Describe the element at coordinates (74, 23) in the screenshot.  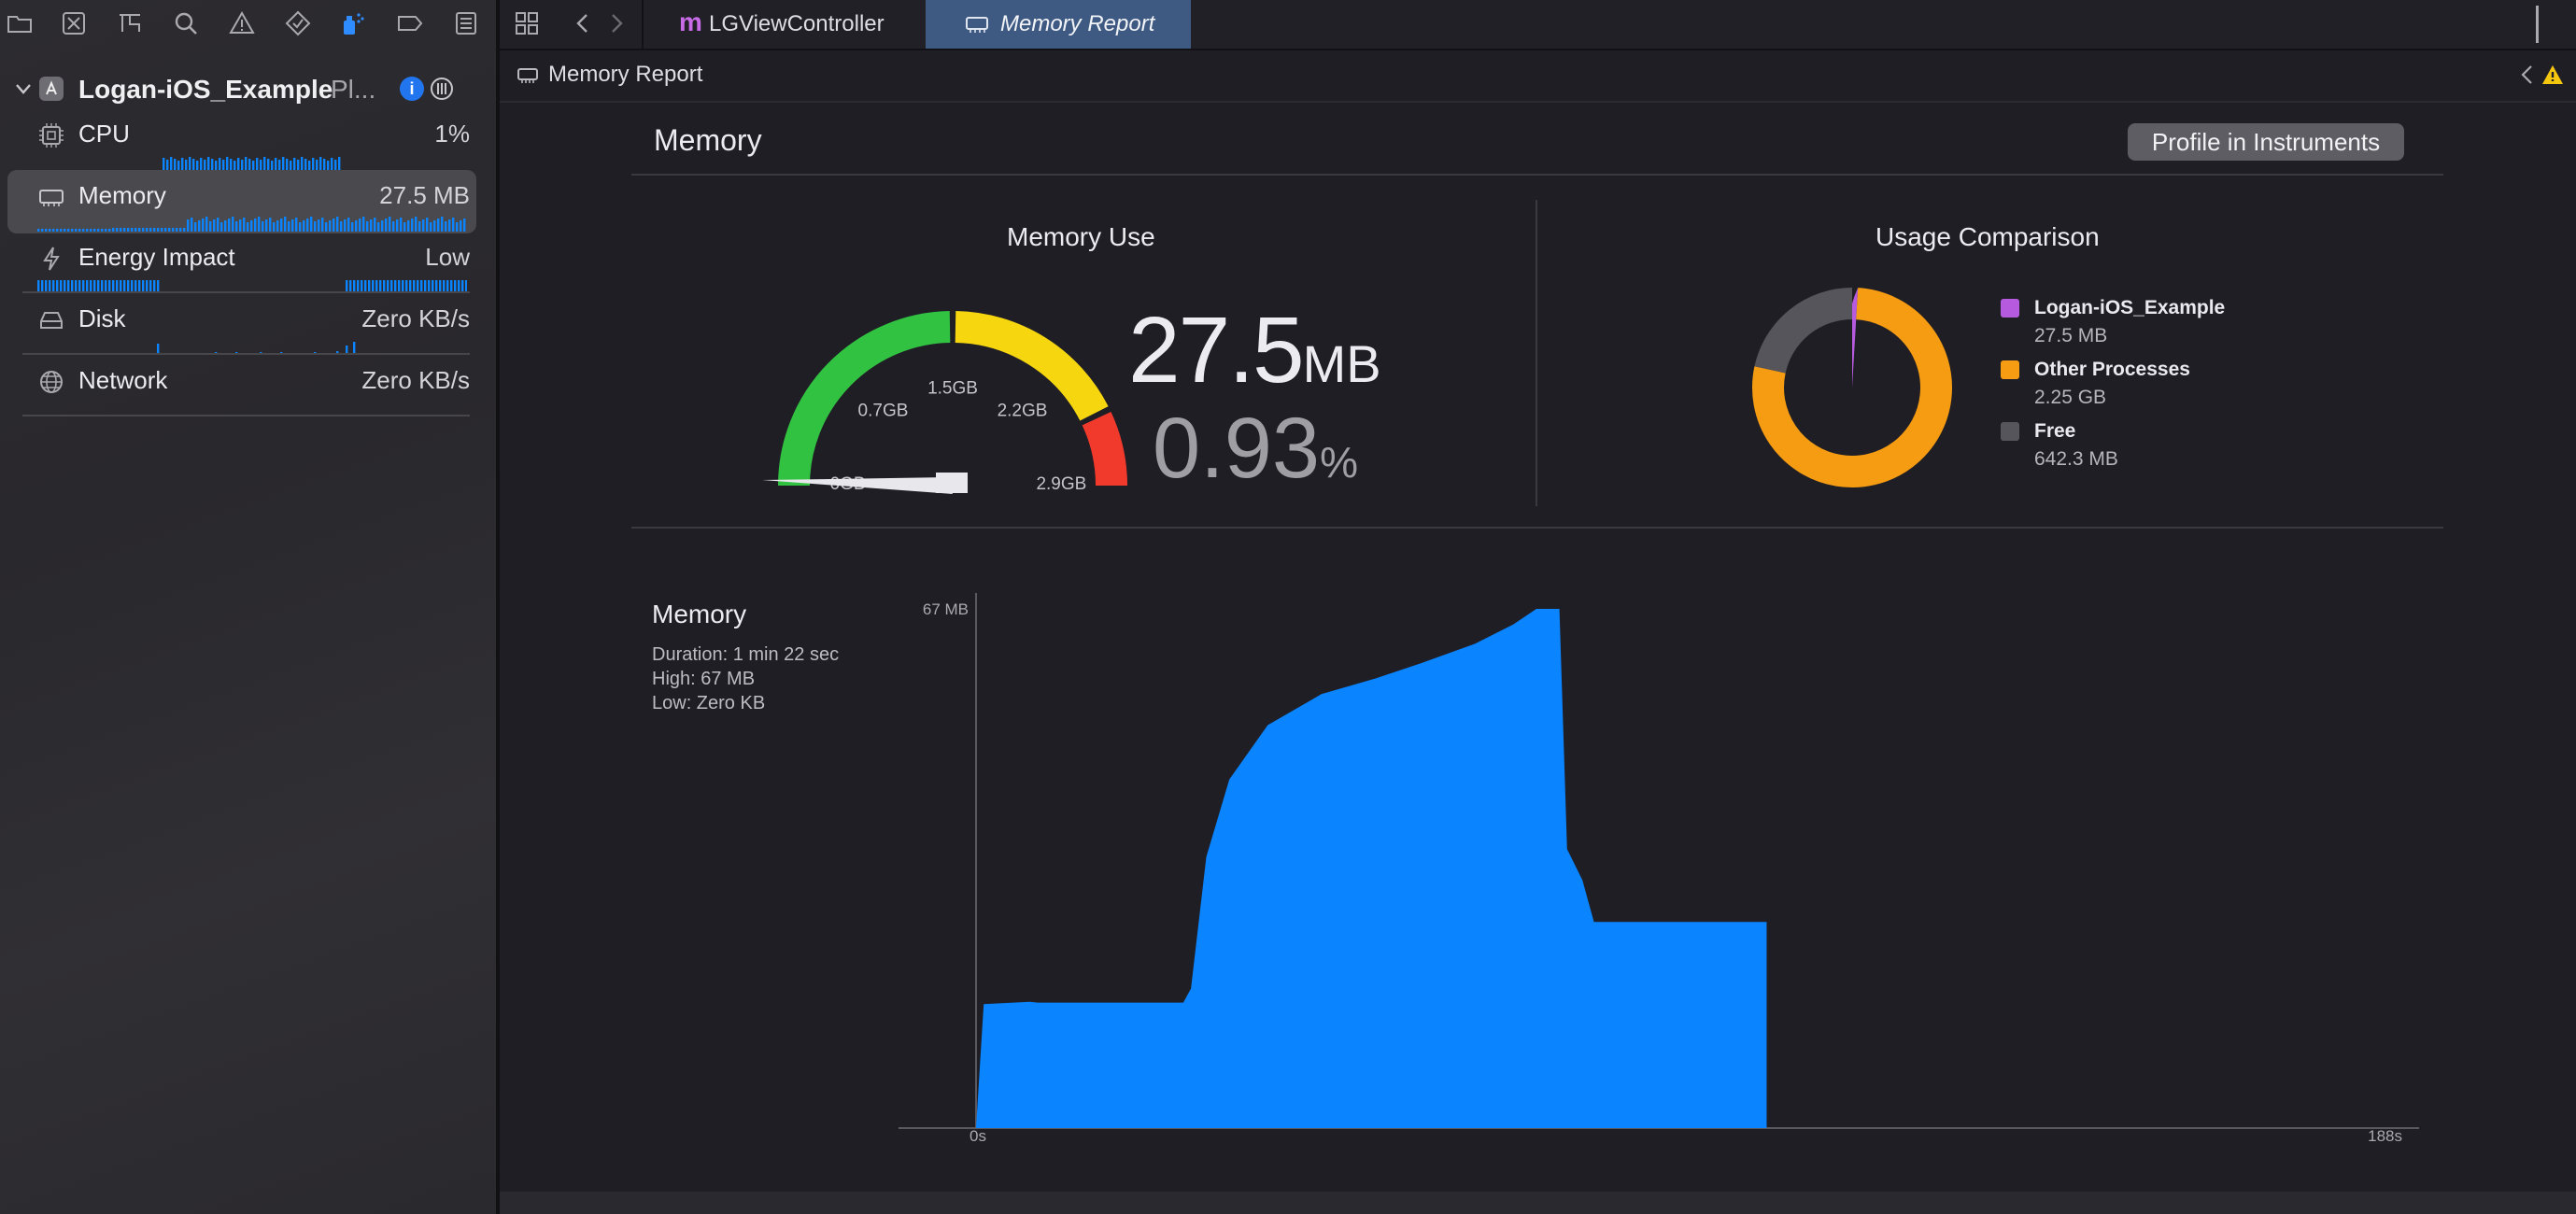
I see `source-control-icon` at that location.